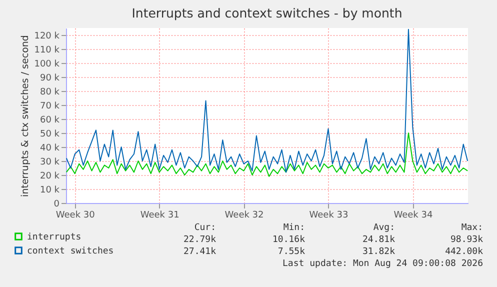  I want to click on text: 24.81k, so click(378, 240).